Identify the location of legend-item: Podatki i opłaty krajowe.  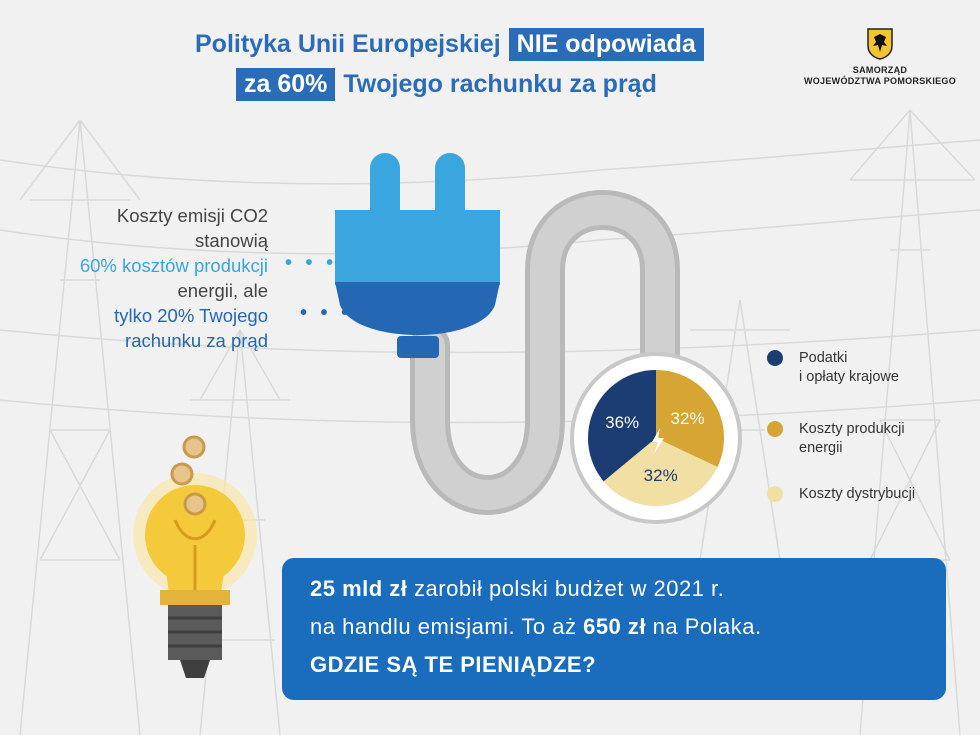
(867, 368).